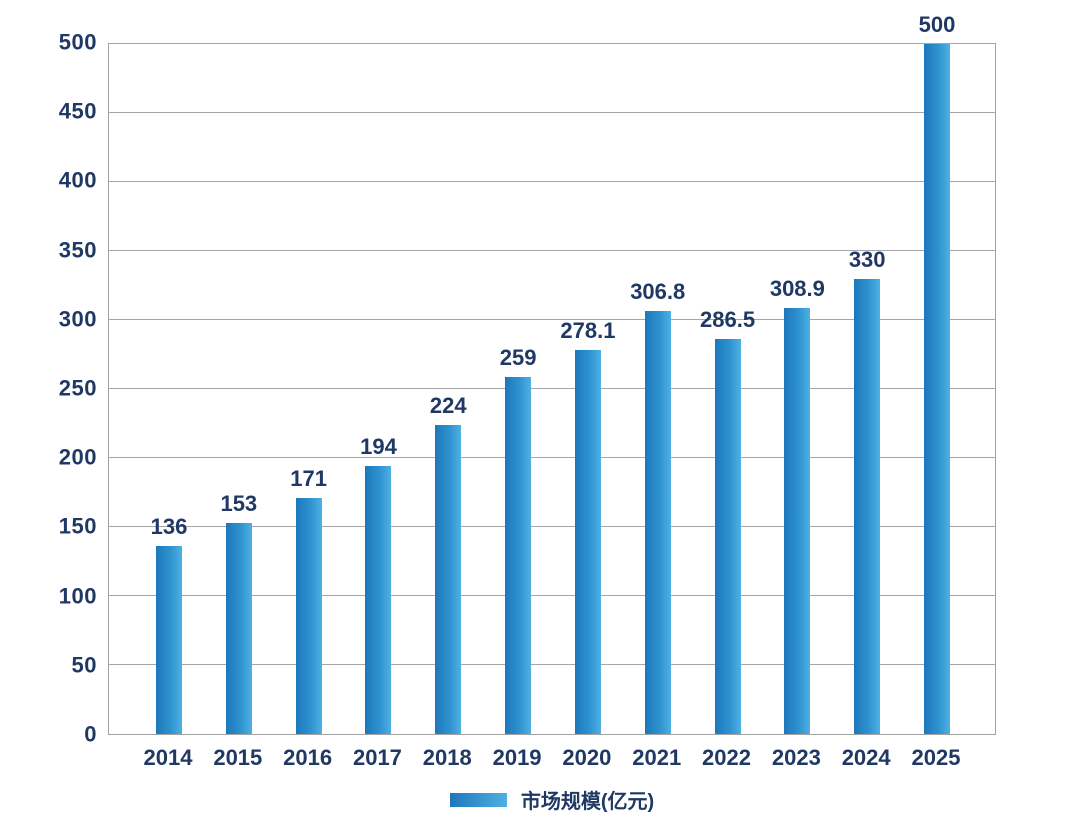 The width and height of the screenshot is (1080, 826). I want to click on x-tick-label: 2017, so click(377, 757).